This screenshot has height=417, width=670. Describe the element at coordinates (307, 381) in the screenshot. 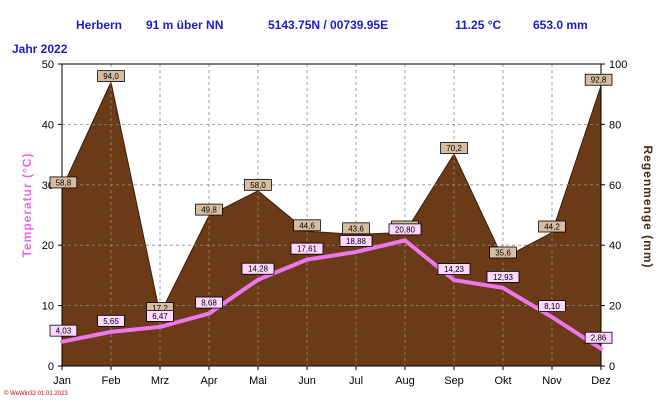

I see `x-tick-label: Jun` at that location.